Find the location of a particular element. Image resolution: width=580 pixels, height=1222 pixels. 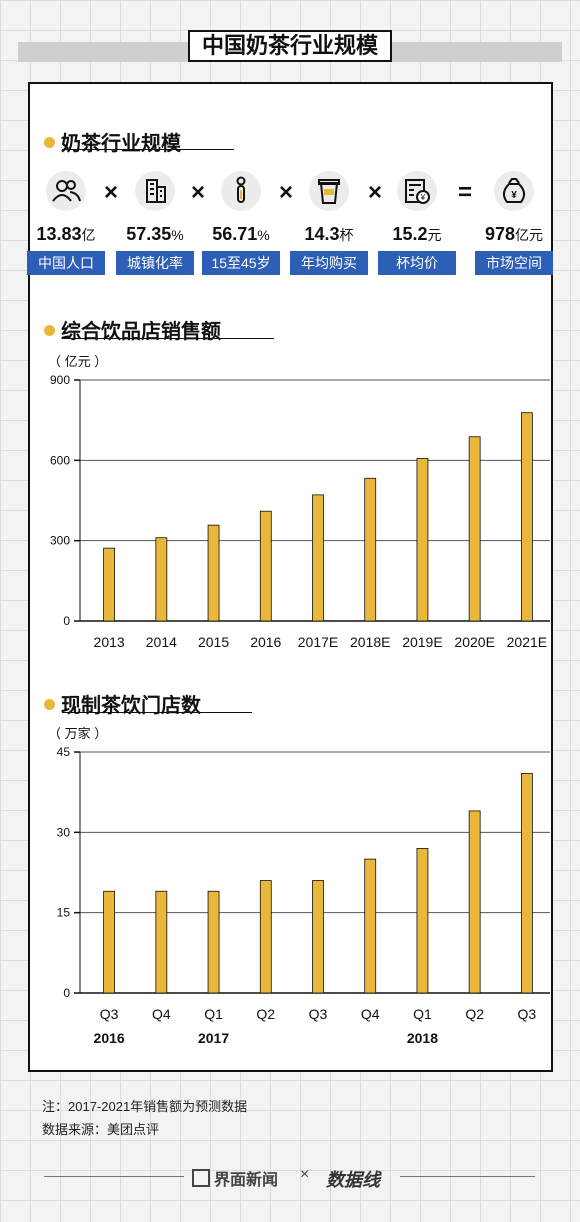

value-number: 15.2 is located at coordinates (410, 234).